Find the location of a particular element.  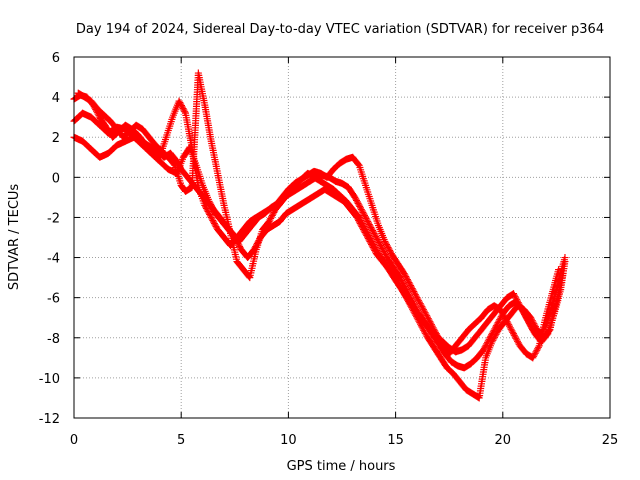

y-tick-label: -6 is located at coordinates (53, 299).